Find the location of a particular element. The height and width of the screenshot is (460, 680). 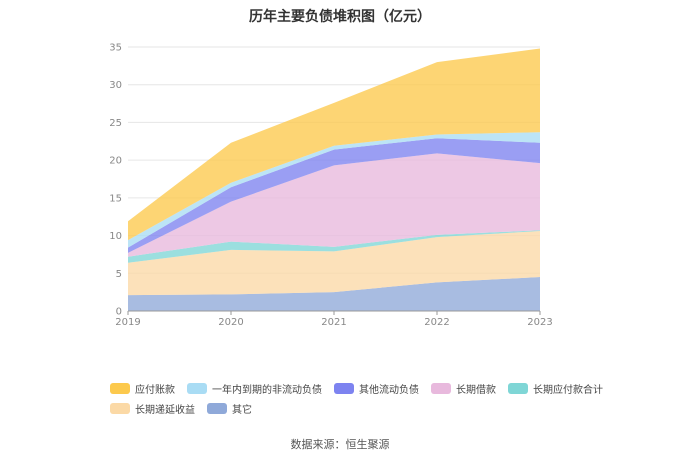

legend-item: 其它 is located at coordinates (229, 408).